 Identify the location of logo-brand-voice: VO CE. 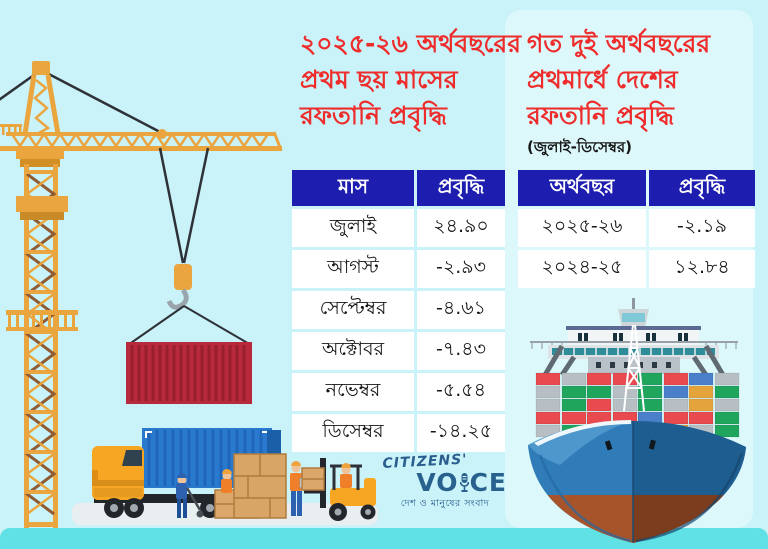
(445, 482).